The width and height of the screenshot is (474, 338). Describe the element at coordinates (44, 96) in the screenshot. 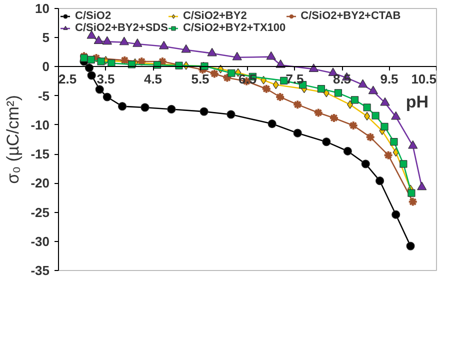

I see `y-tick-label: -5` at that location.